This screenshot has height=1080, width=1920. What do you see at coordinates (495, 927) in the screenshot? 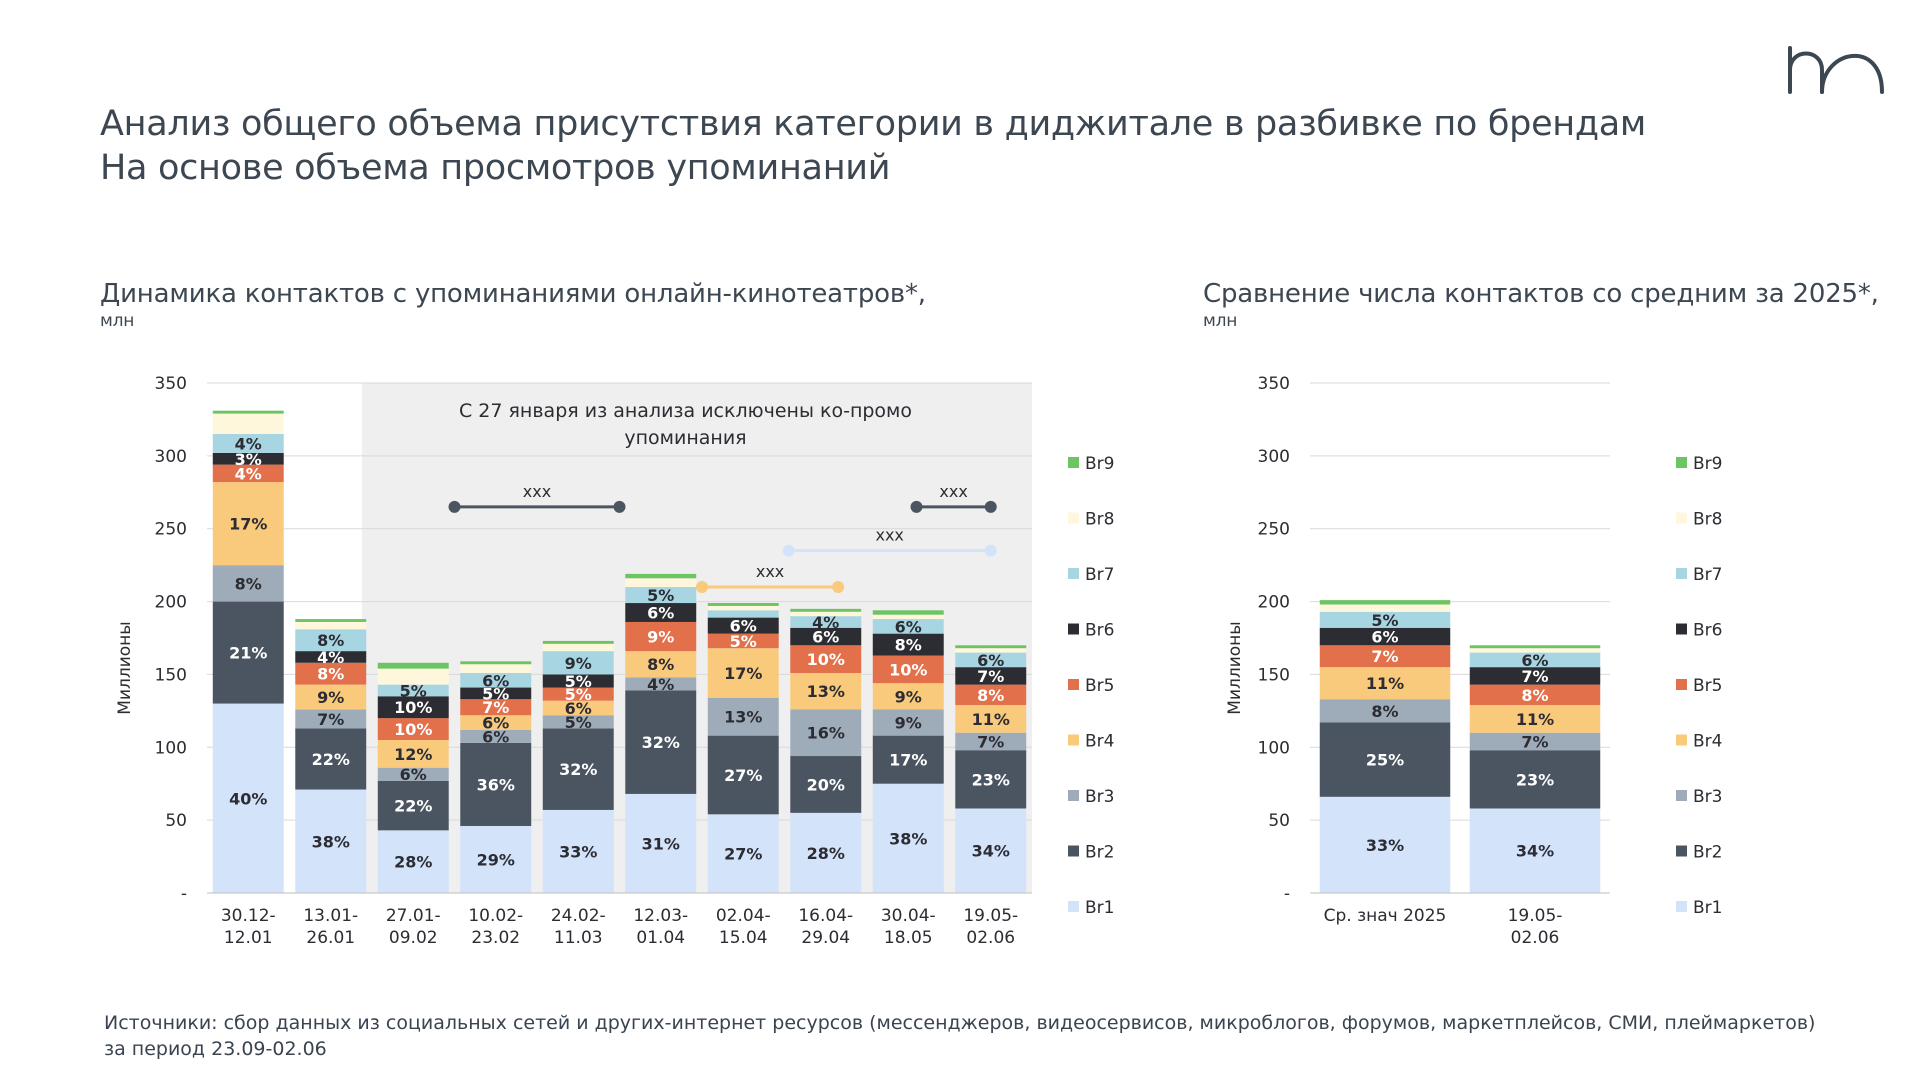
I see `x-tick-label: 10.02-23.02` at bounding box center [495, 927].